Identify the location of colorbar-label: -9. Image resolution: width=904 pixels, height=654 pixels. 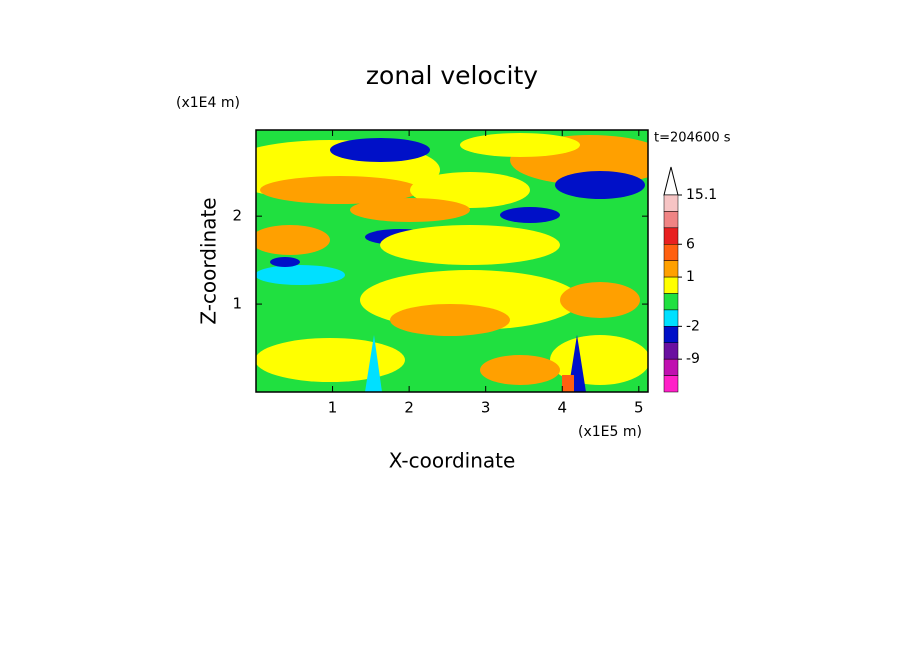
(693, 359).